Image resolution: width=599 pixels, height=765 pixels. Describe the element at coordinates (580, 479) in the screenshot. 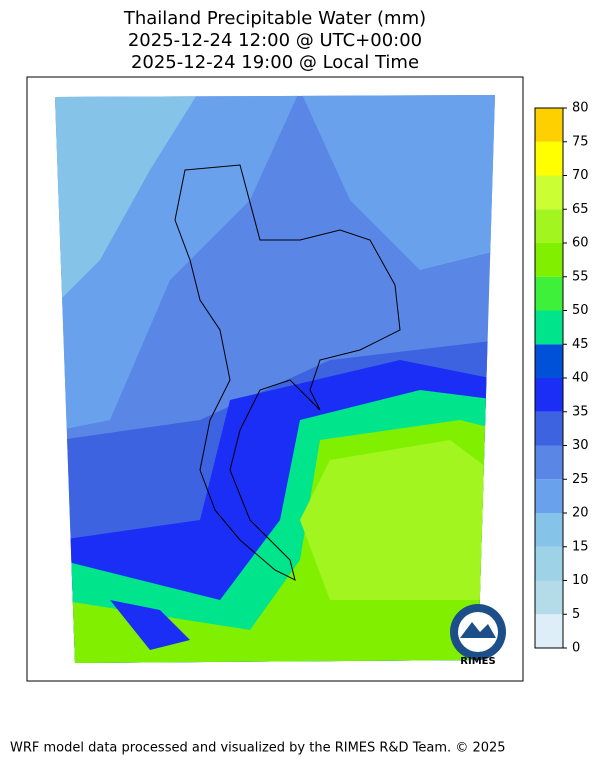

I see `tick-label: 25` at that location.